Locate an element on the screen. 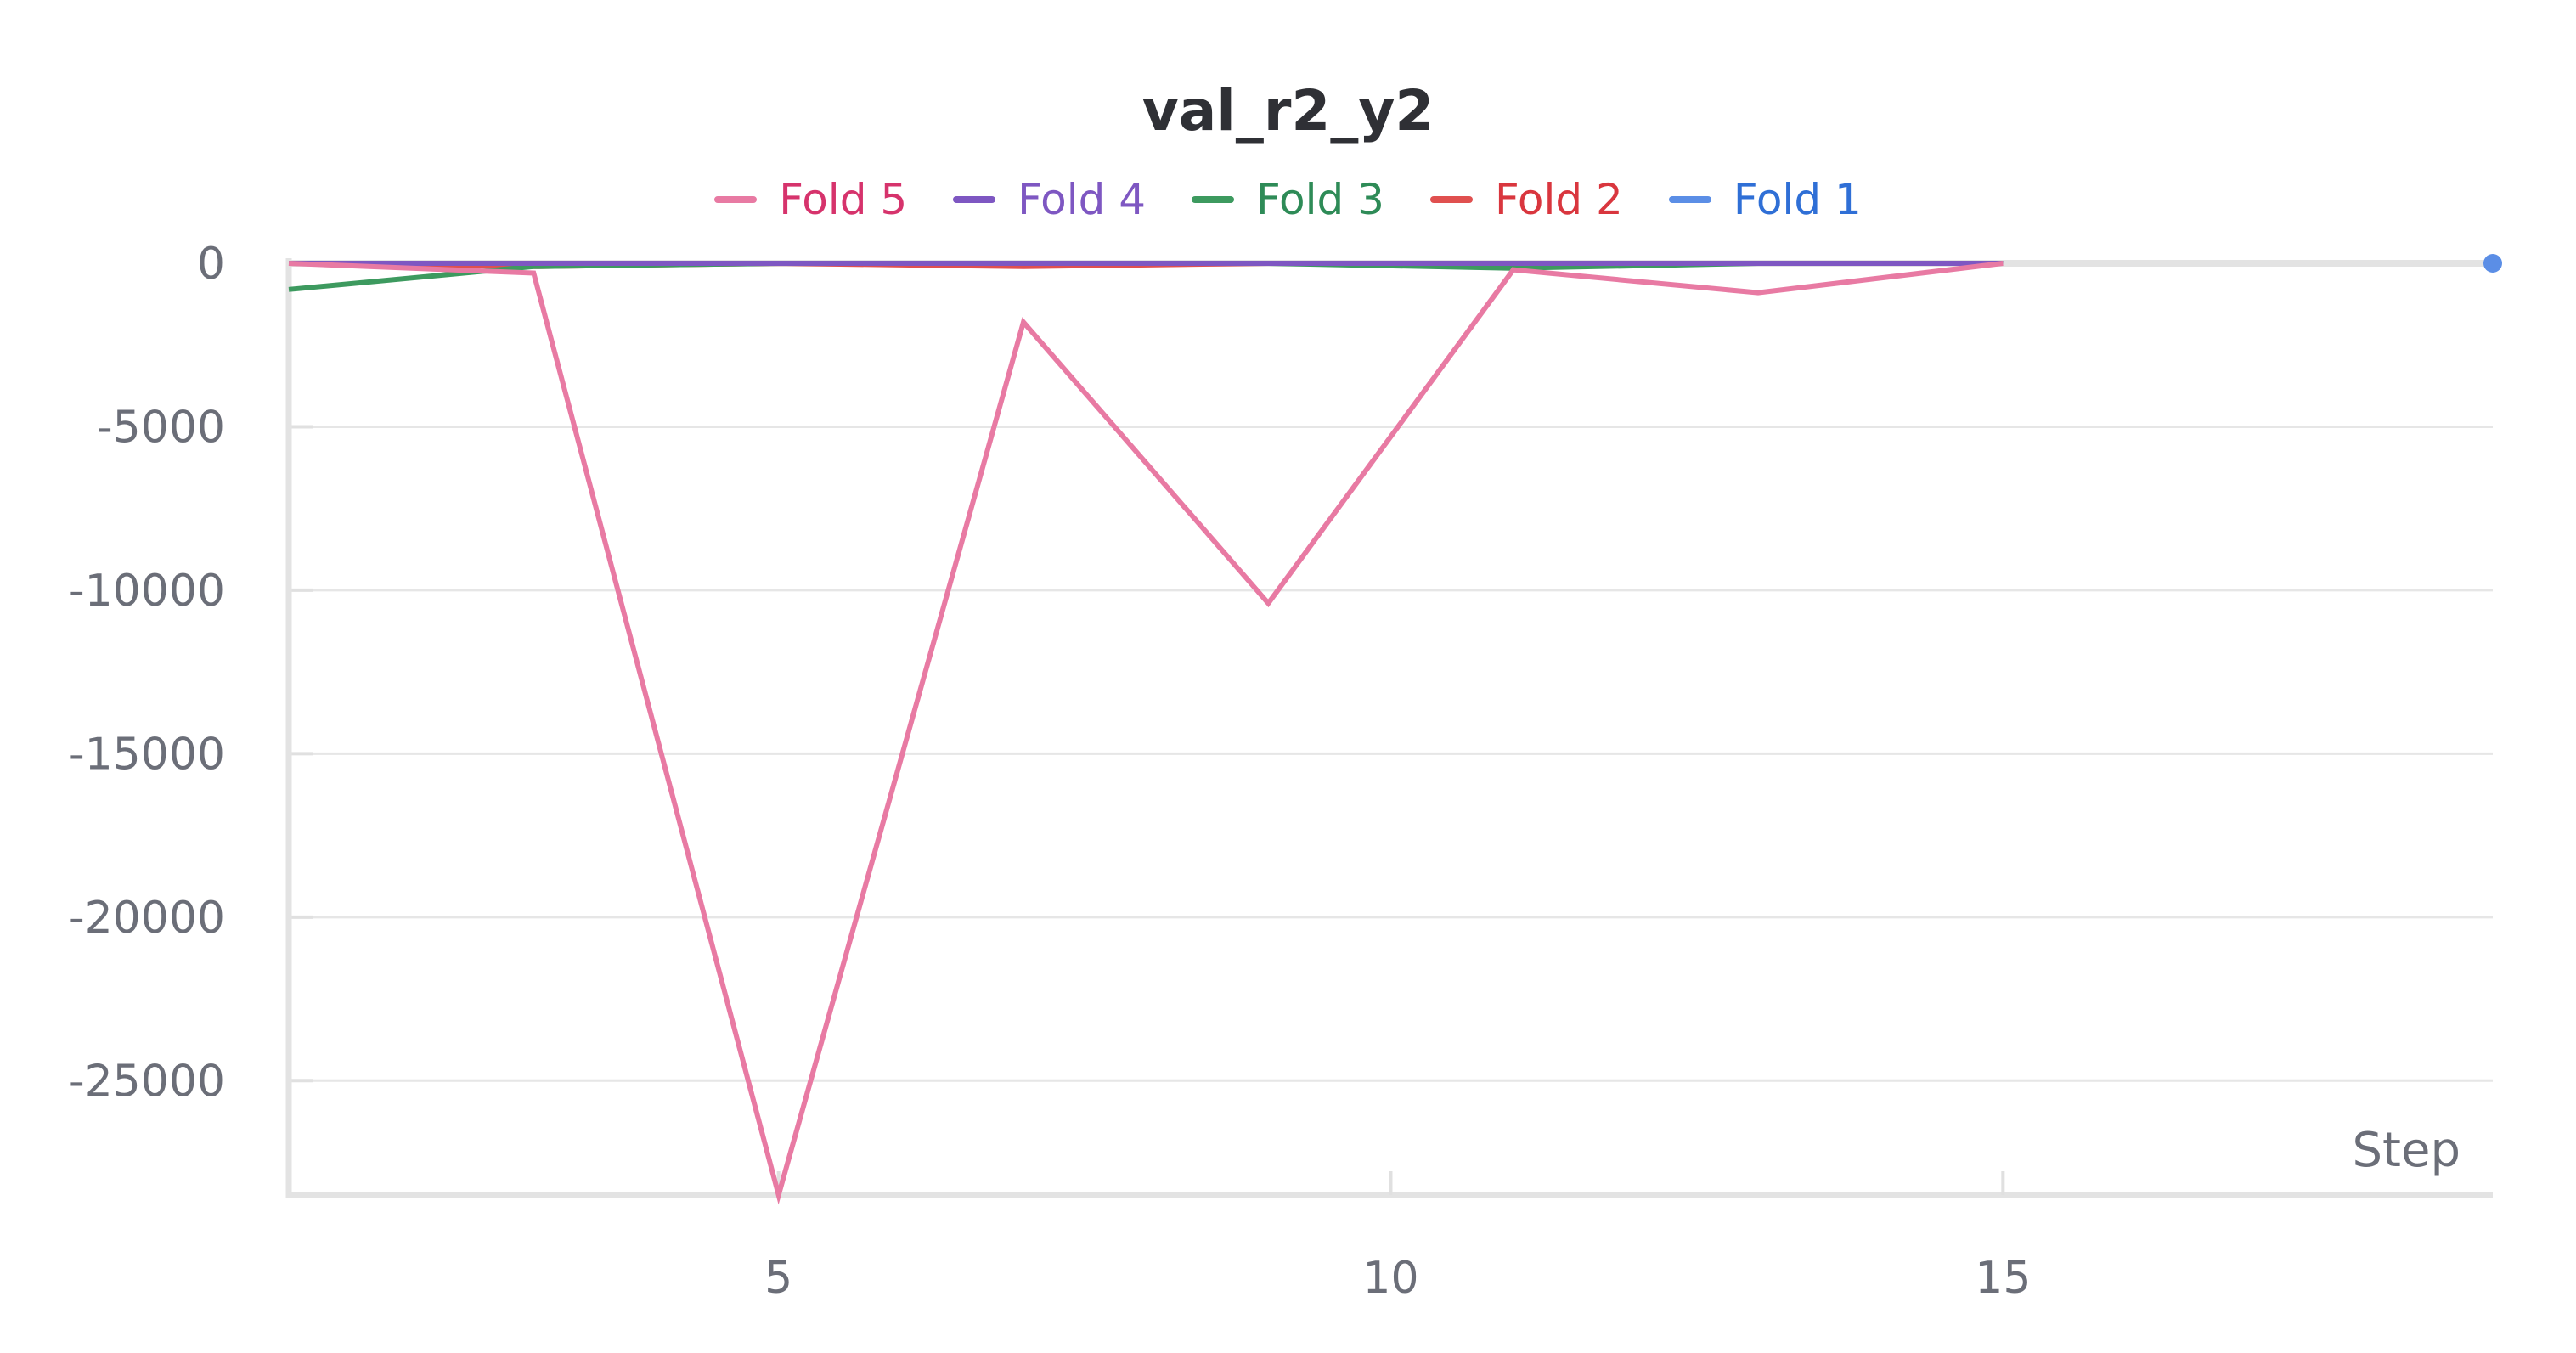  legend-label: Fold 5 is located at coordinates (843, 199).